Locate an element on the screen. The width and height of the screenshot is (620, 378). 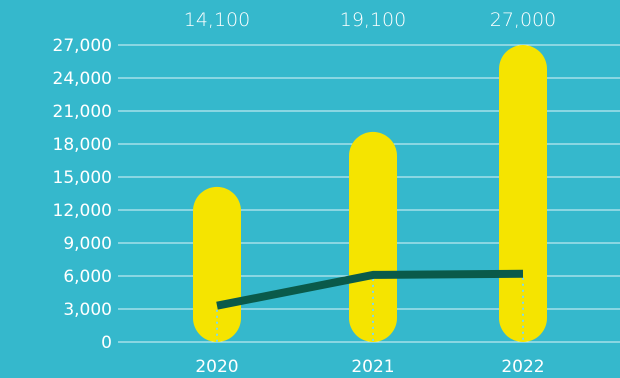
drop-lines is located at coordinates (370, 309).